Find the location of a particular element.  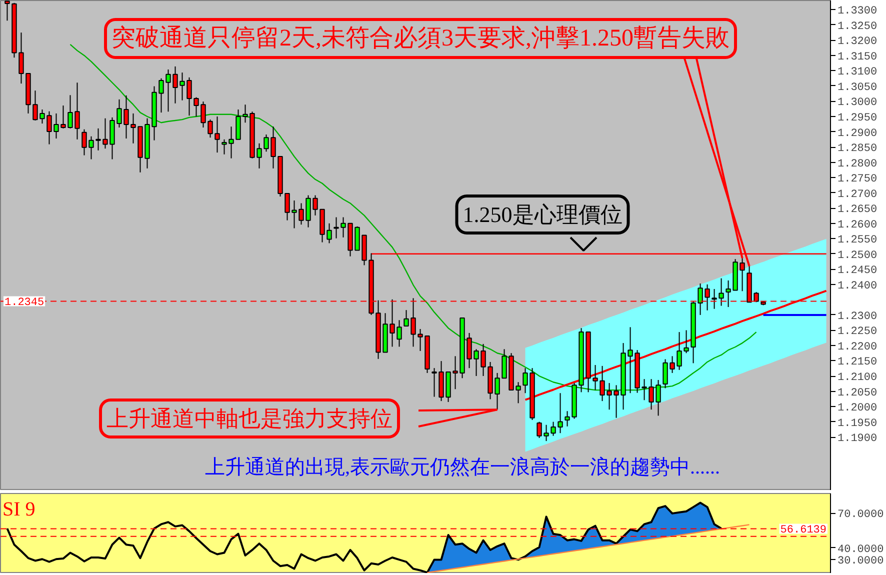

ref-line-label: 1.2345 is located at coordinates (24, 303).